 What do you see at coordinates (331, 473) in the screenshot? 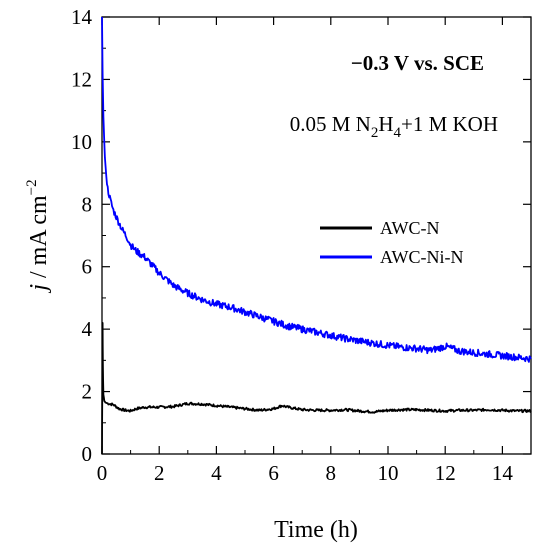
I see `x-tick-label: 8` at bounding box center [331, 473].